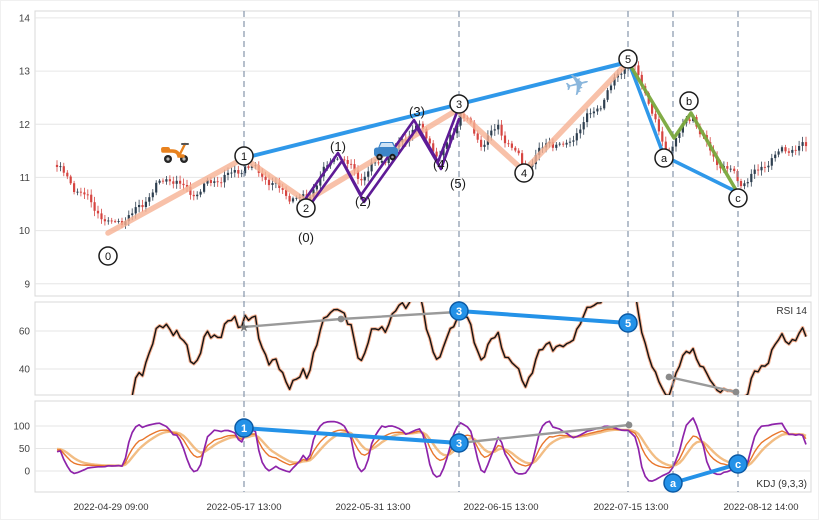 The width and height of the screenshot is (819, 520). I want to click on kdj-marker-c: c, so click(738, 464).